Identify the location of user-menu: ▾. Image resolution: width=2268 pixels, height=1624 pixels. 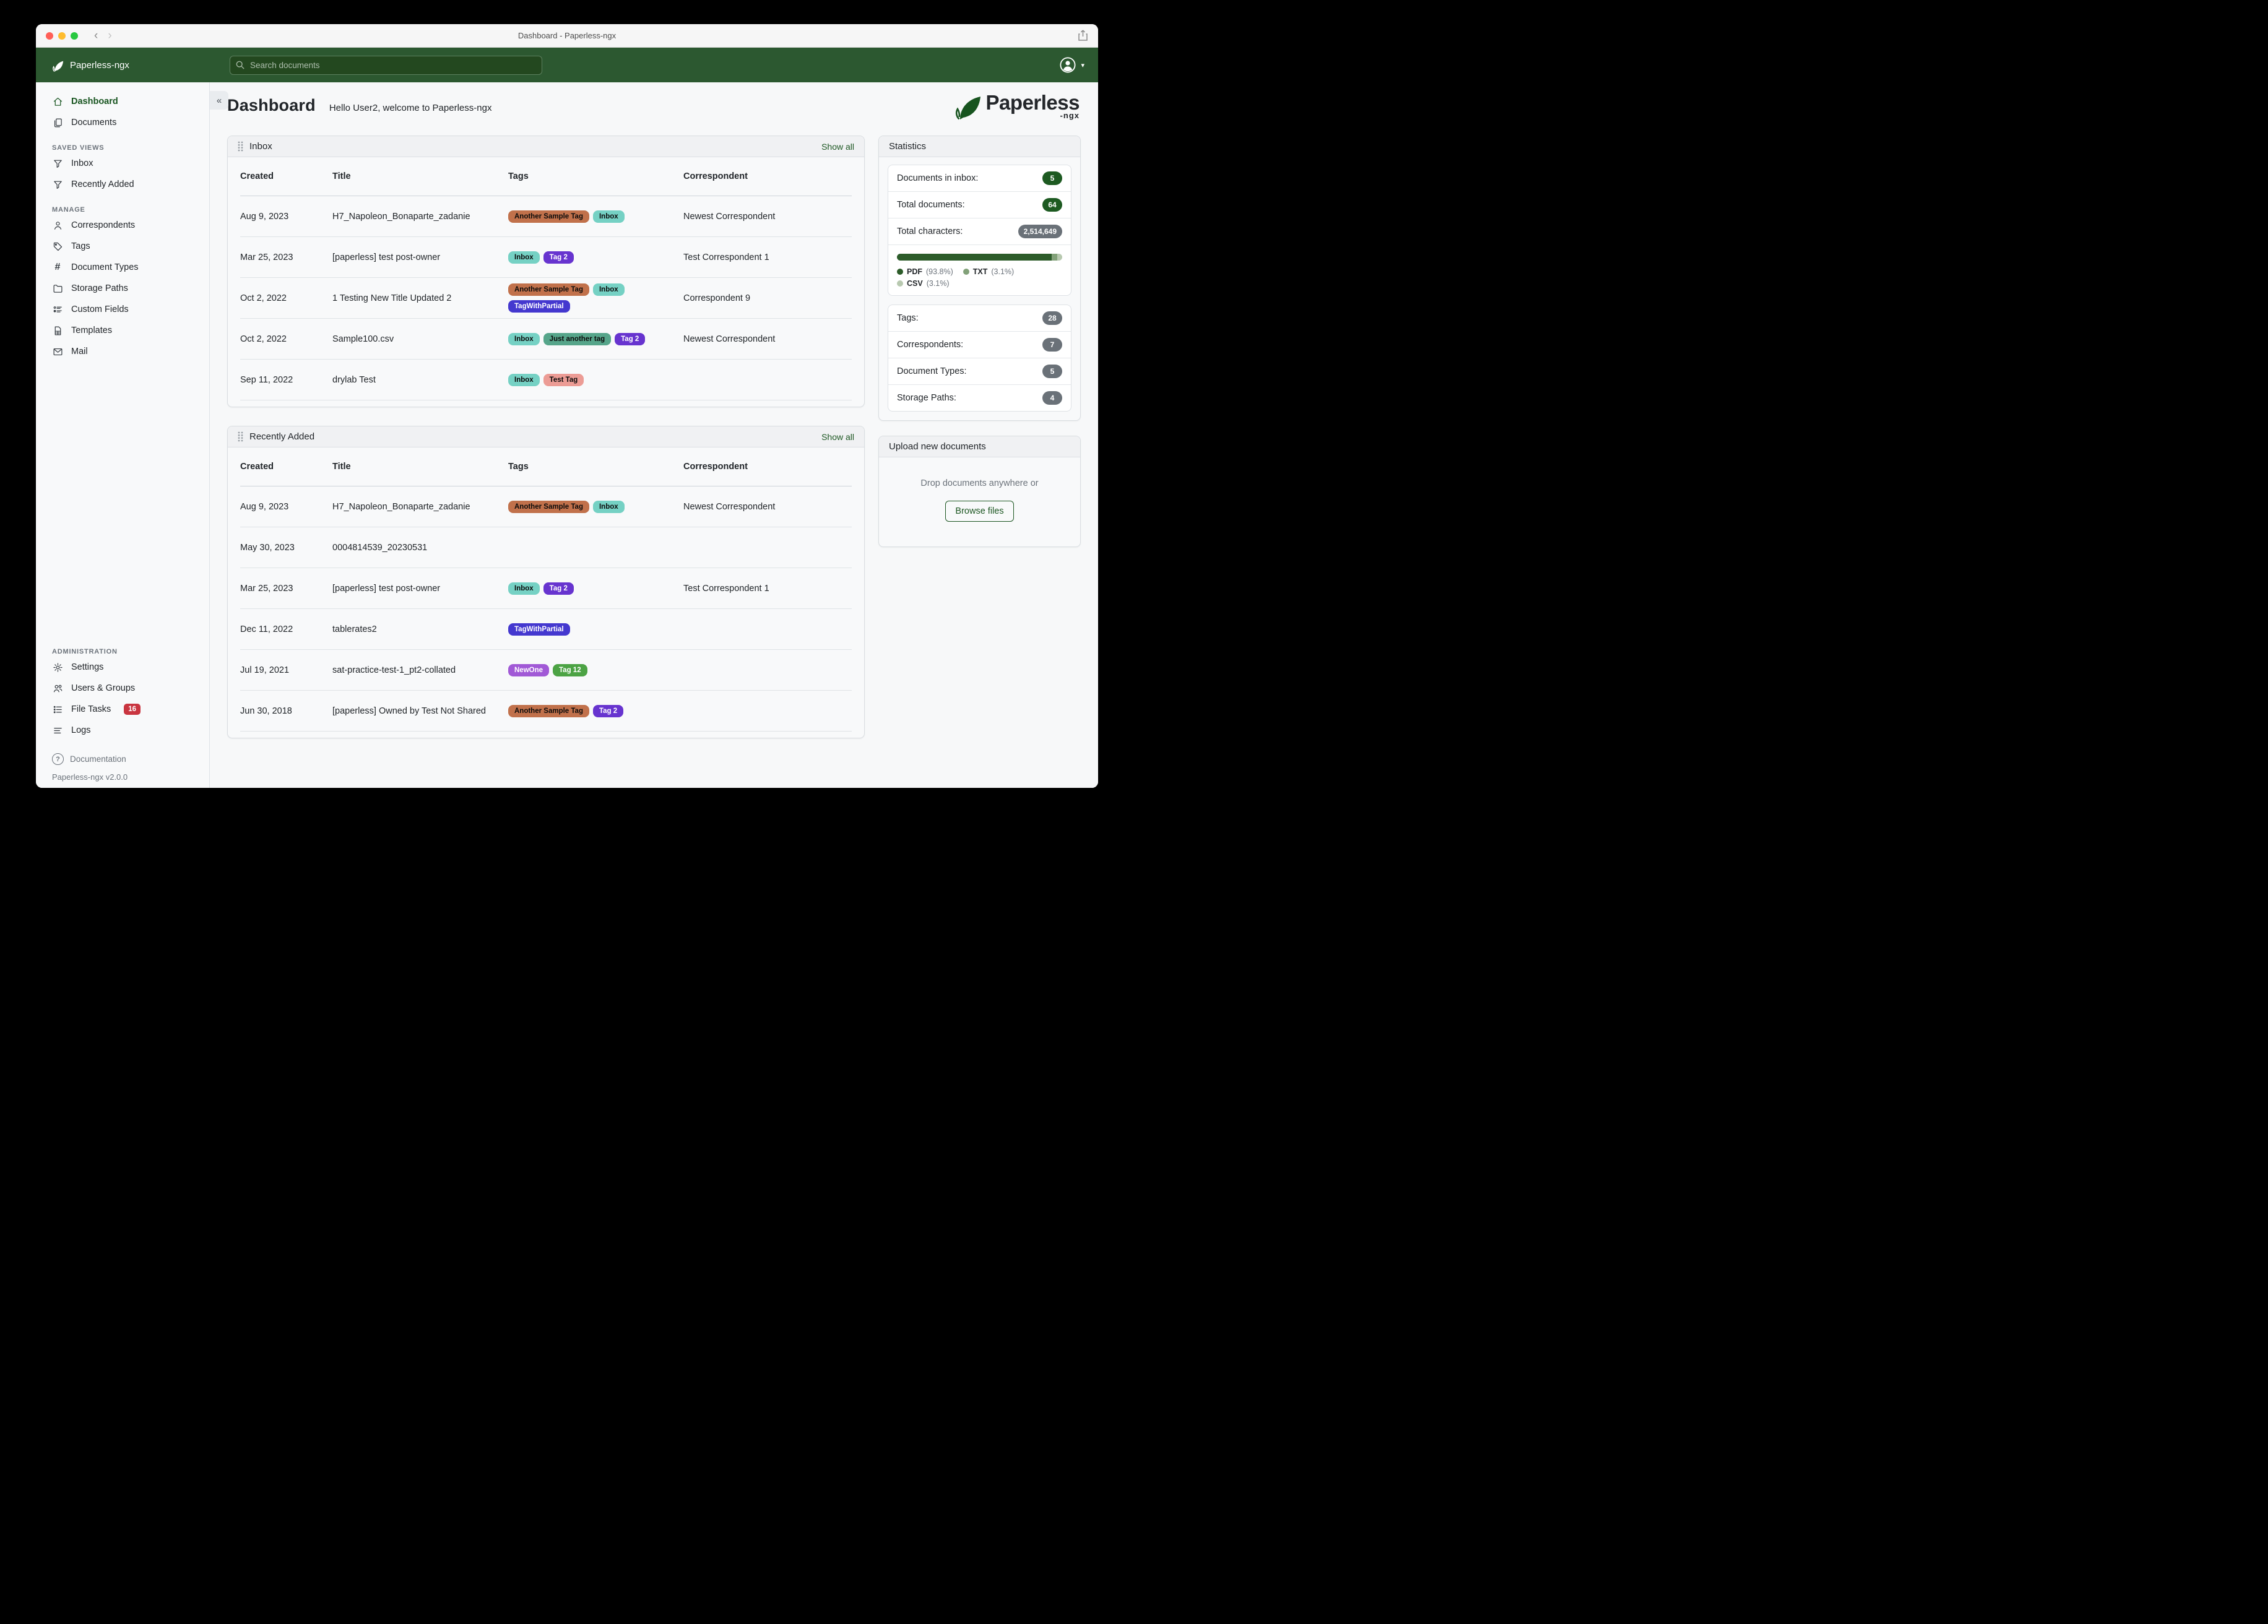
(1072, 65).